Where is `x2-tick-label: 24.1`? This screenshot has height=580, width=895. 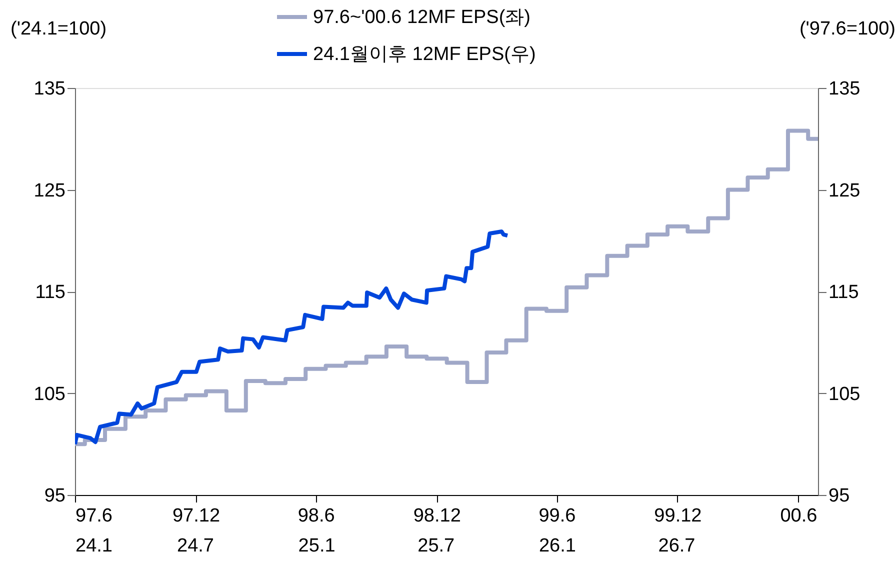
x2-tick-label: 24.1 is located at coordinates (94, 546).